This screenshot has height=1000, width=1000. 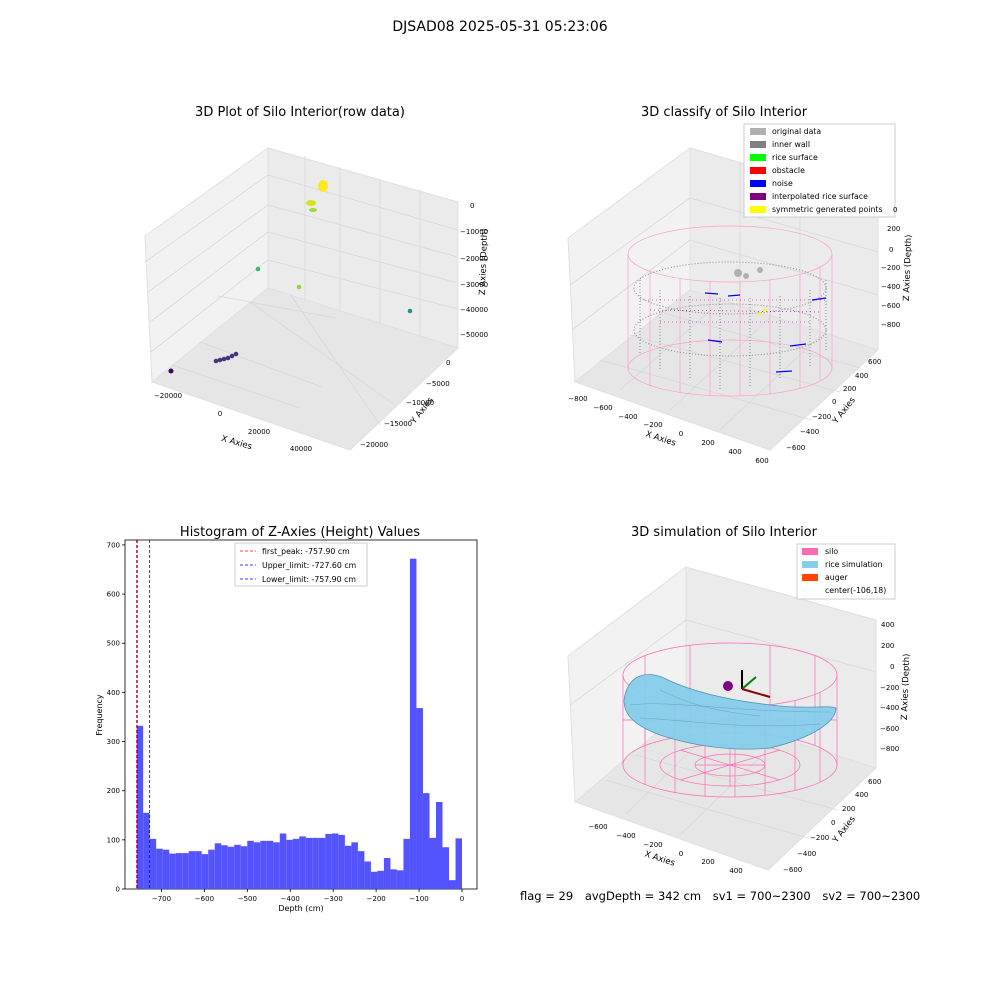 I want to click on hist-ytick-label: 600, so click(x=113, y=595).